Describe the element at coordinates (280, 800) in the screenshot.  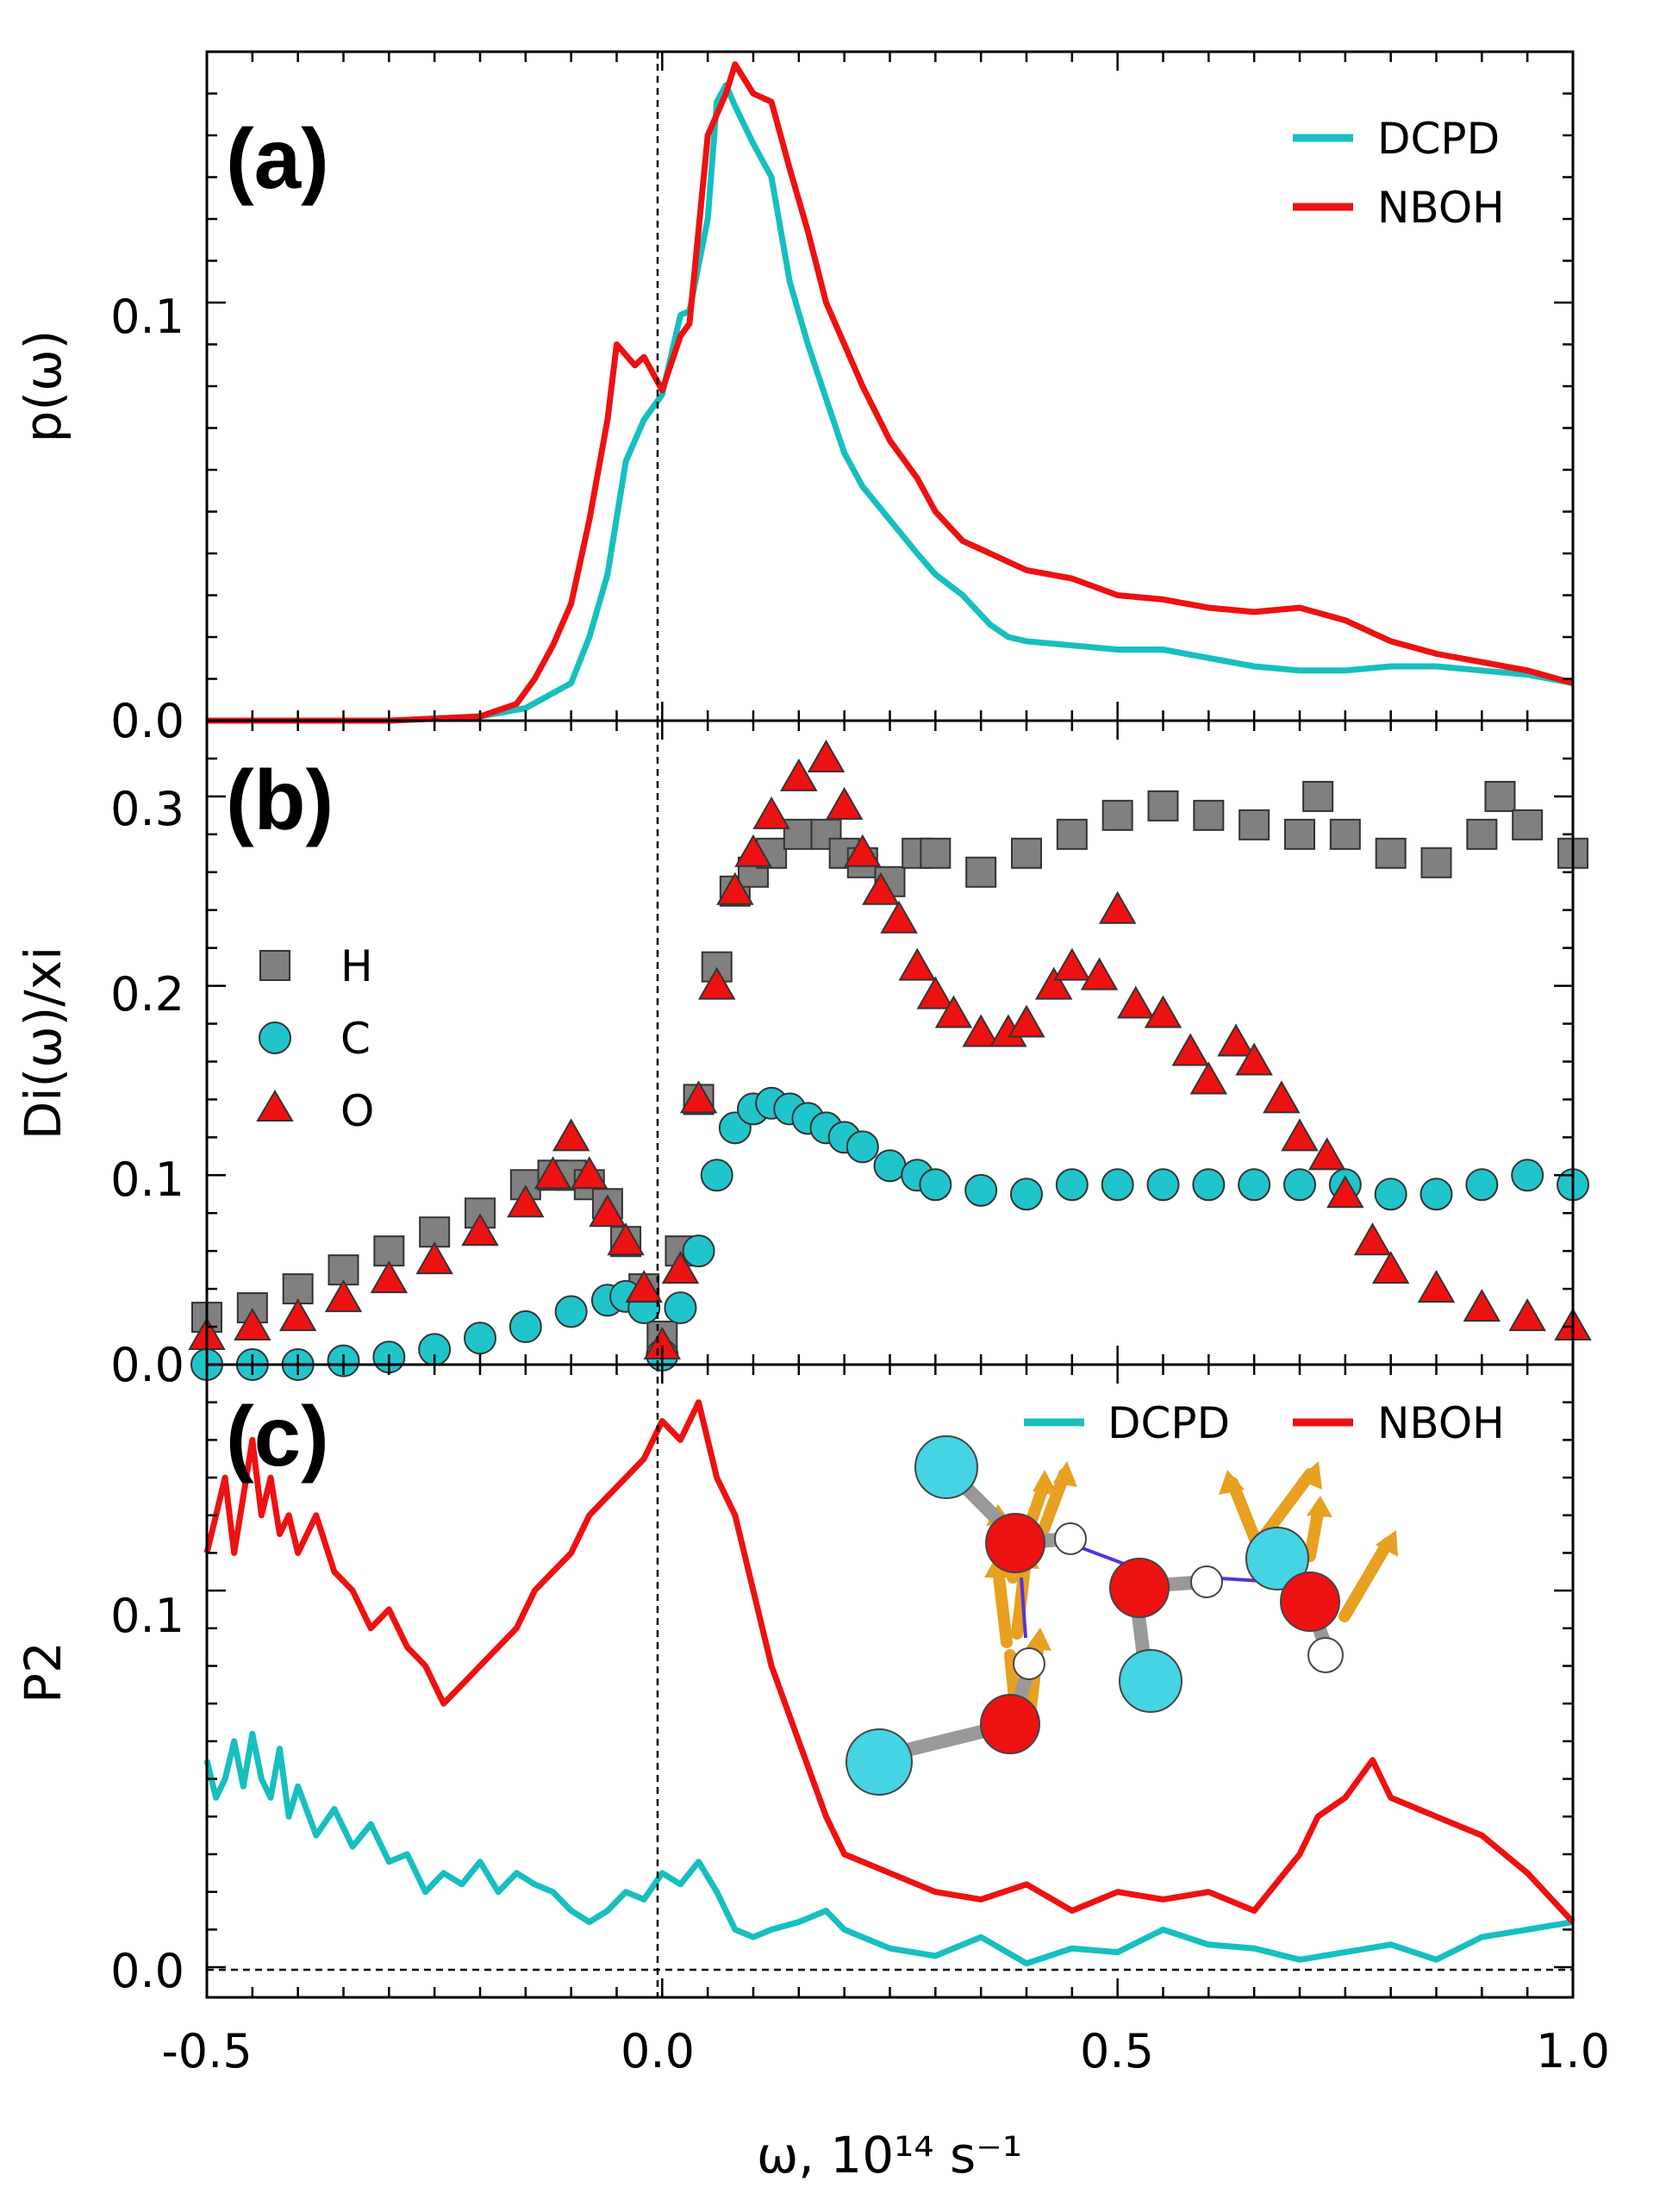
I see `panel-b-label: (b)` at that location.